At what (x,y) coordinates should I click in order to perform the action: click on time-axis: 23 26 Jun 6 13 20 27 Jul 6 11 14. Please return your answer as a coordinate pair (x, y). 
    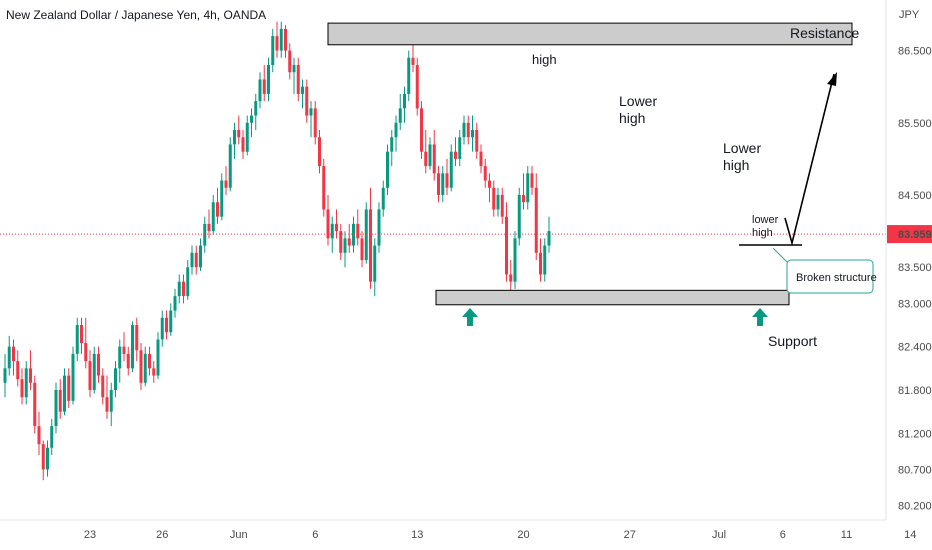
    Looking at the image, I should click on (458, 530).